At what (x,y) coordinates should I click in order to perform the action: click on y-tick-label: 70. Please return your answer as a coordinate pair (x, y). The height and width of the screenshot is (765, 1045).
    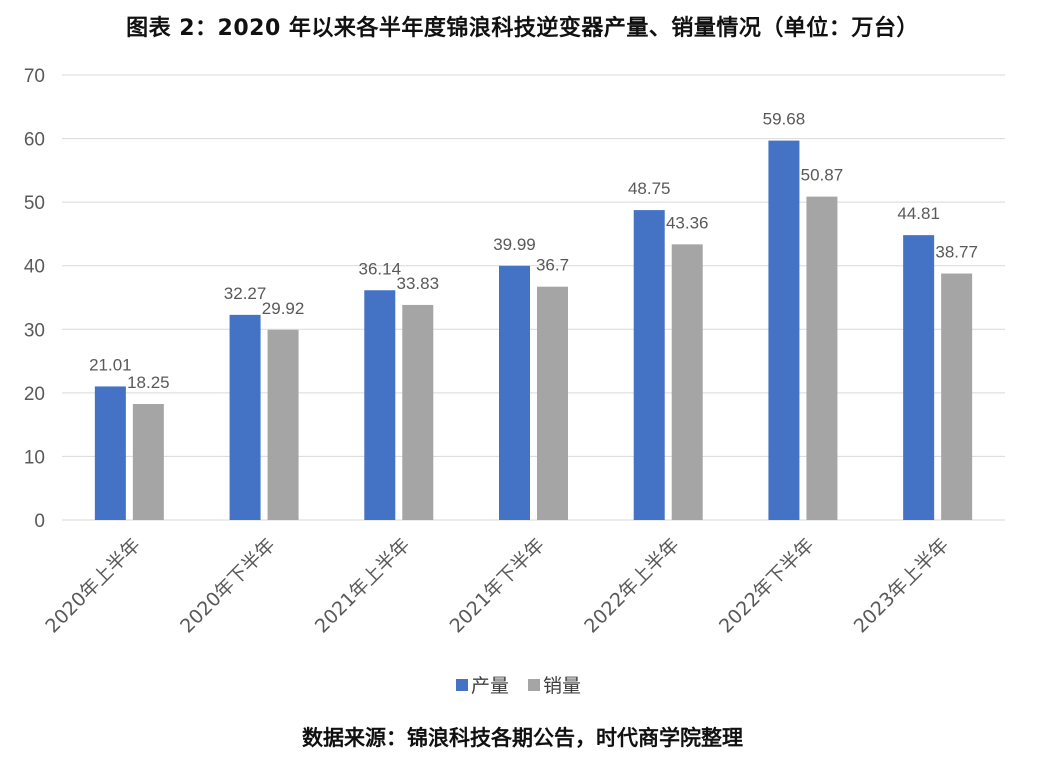
    Looking at the image, I should click on (34, 76).